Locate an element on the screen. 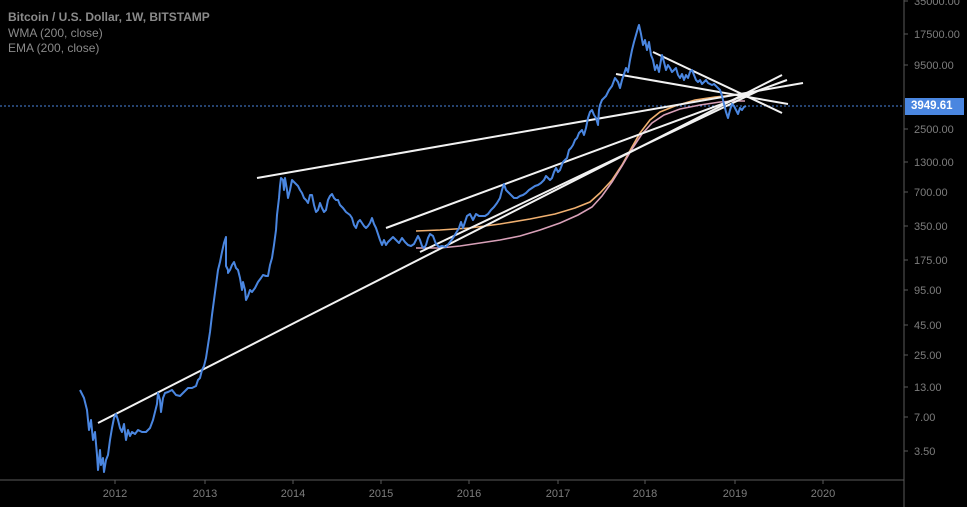 The height and width of the screenshot is (507, 967). y-tick-label: 3.50 is located at coordinates (924, 452).